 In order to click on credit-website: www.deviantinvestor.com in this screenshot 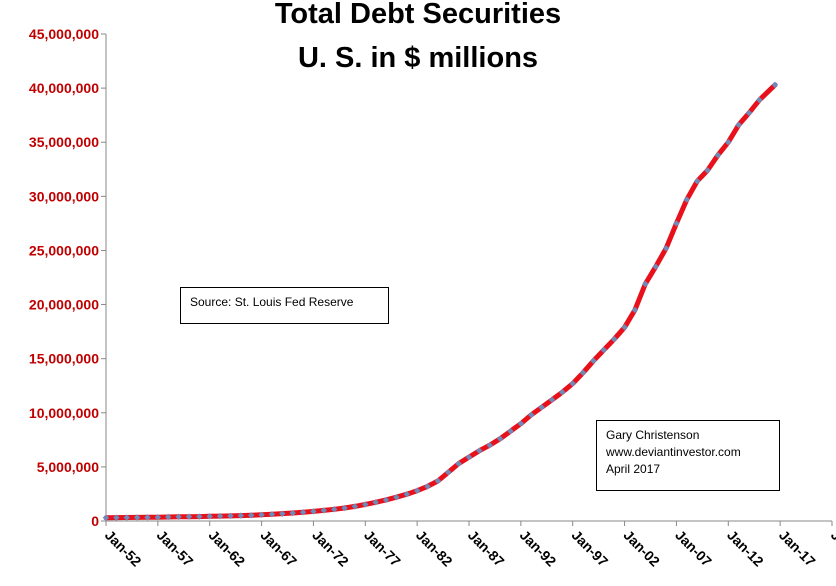, I will do `click(673, 452)`.